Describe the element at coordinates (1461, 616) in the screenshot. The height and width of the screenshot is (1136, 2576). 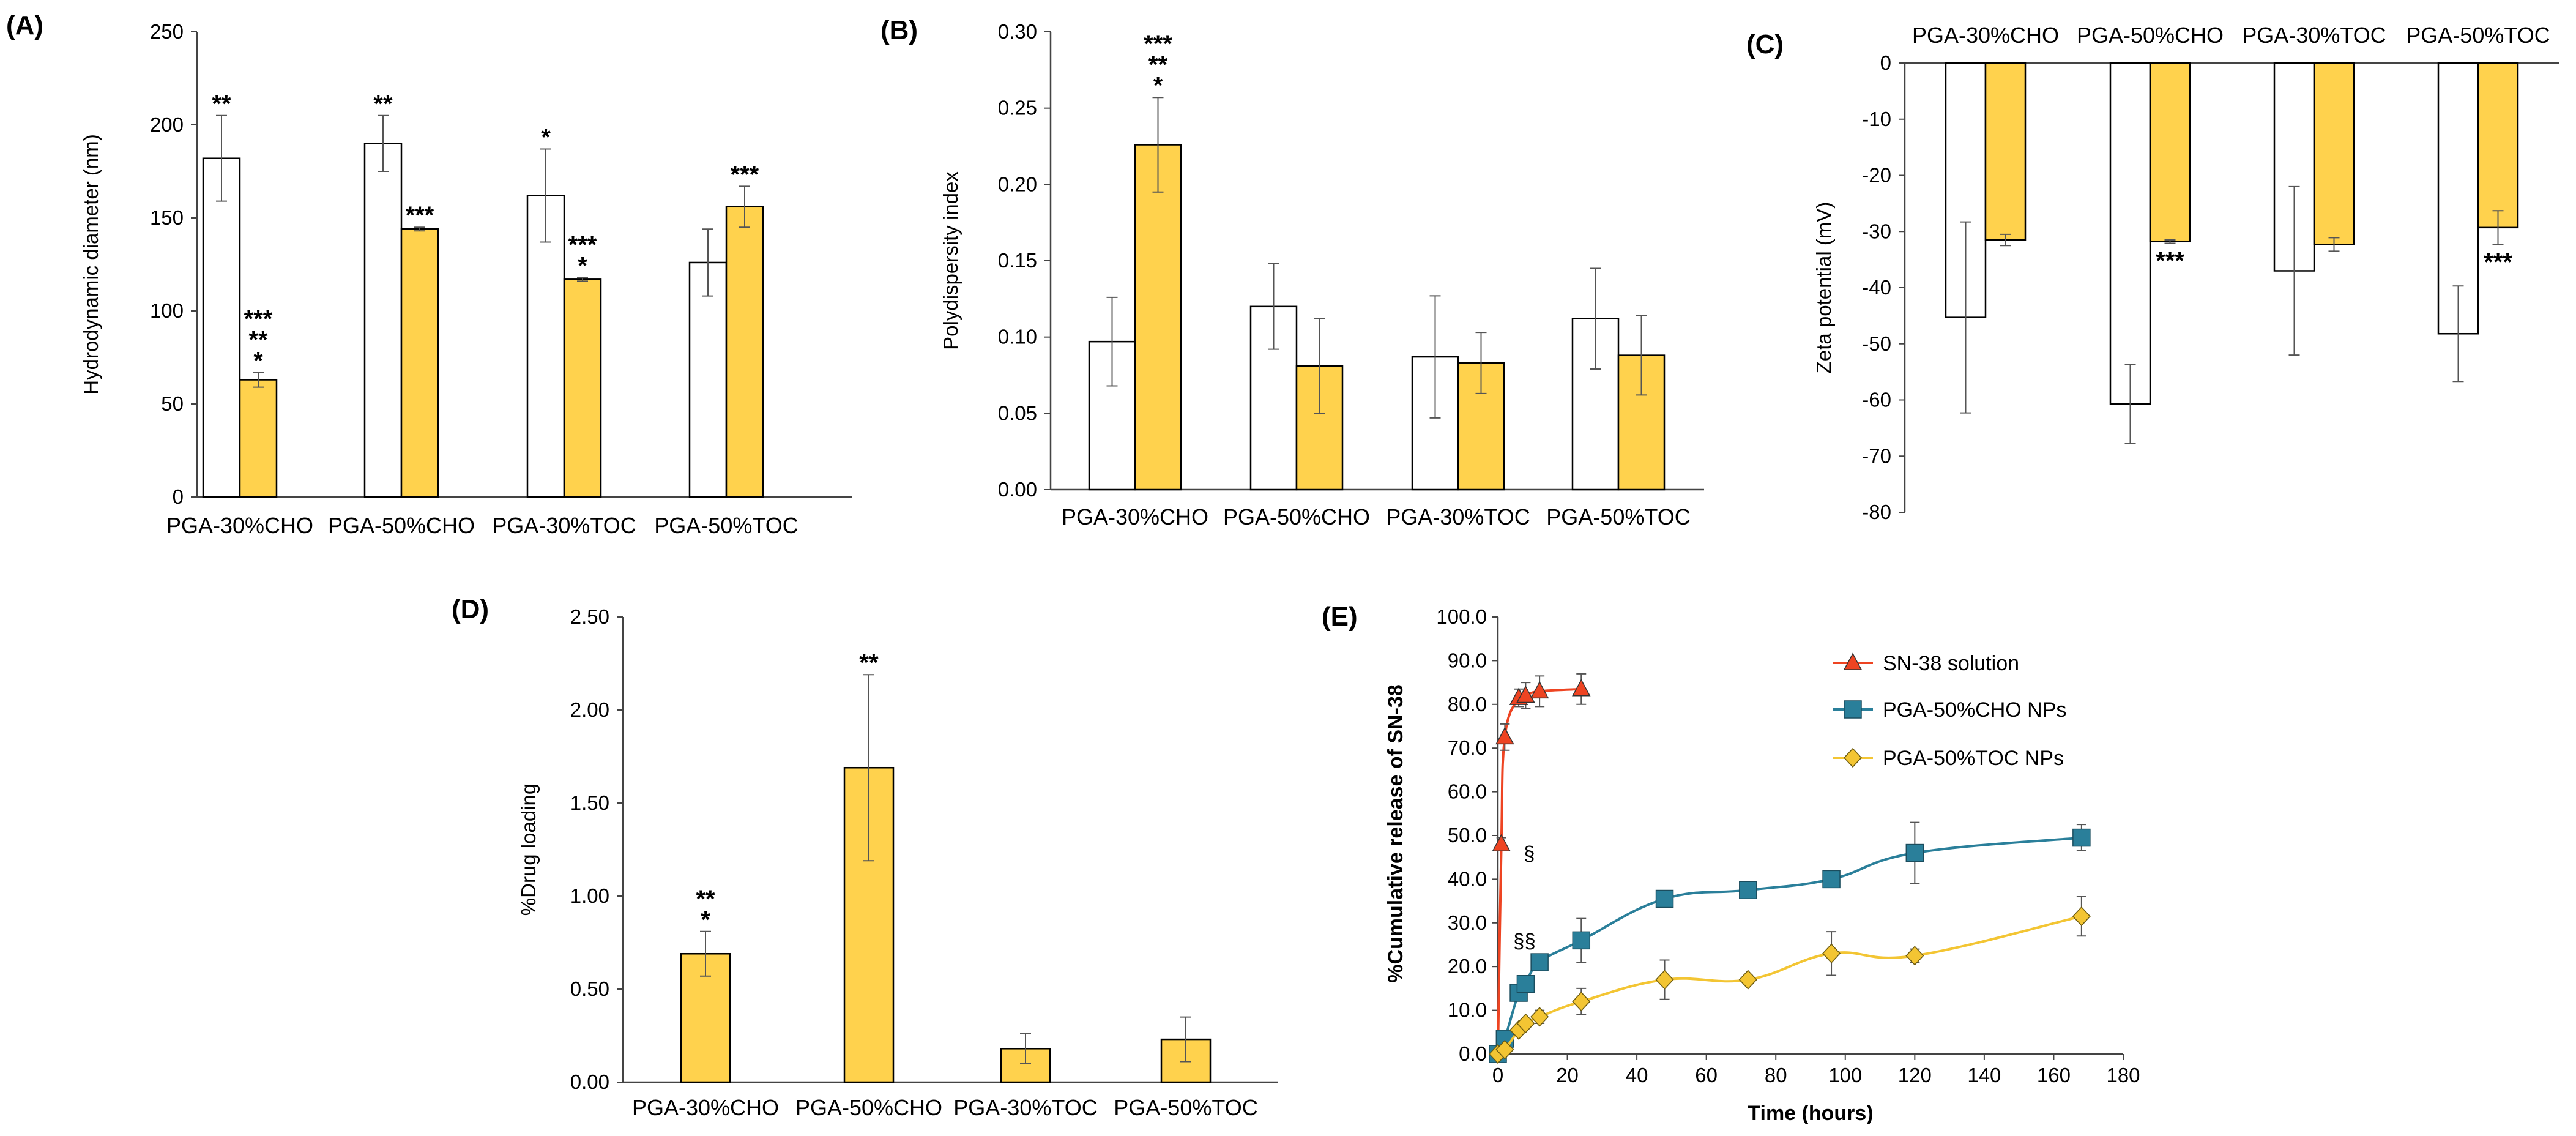
I see `y-tick-label: 100.0` at that location.